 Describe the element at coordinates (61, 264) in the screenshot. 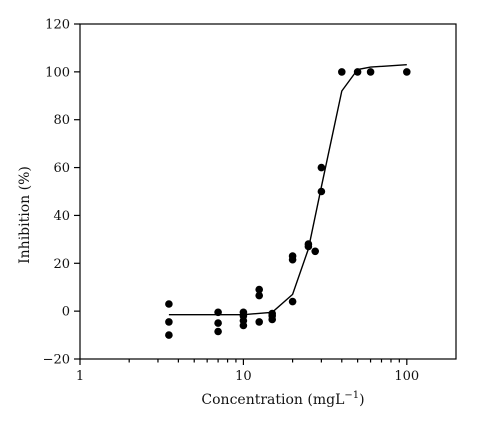

I see `y-tick-label: 20` at that location.